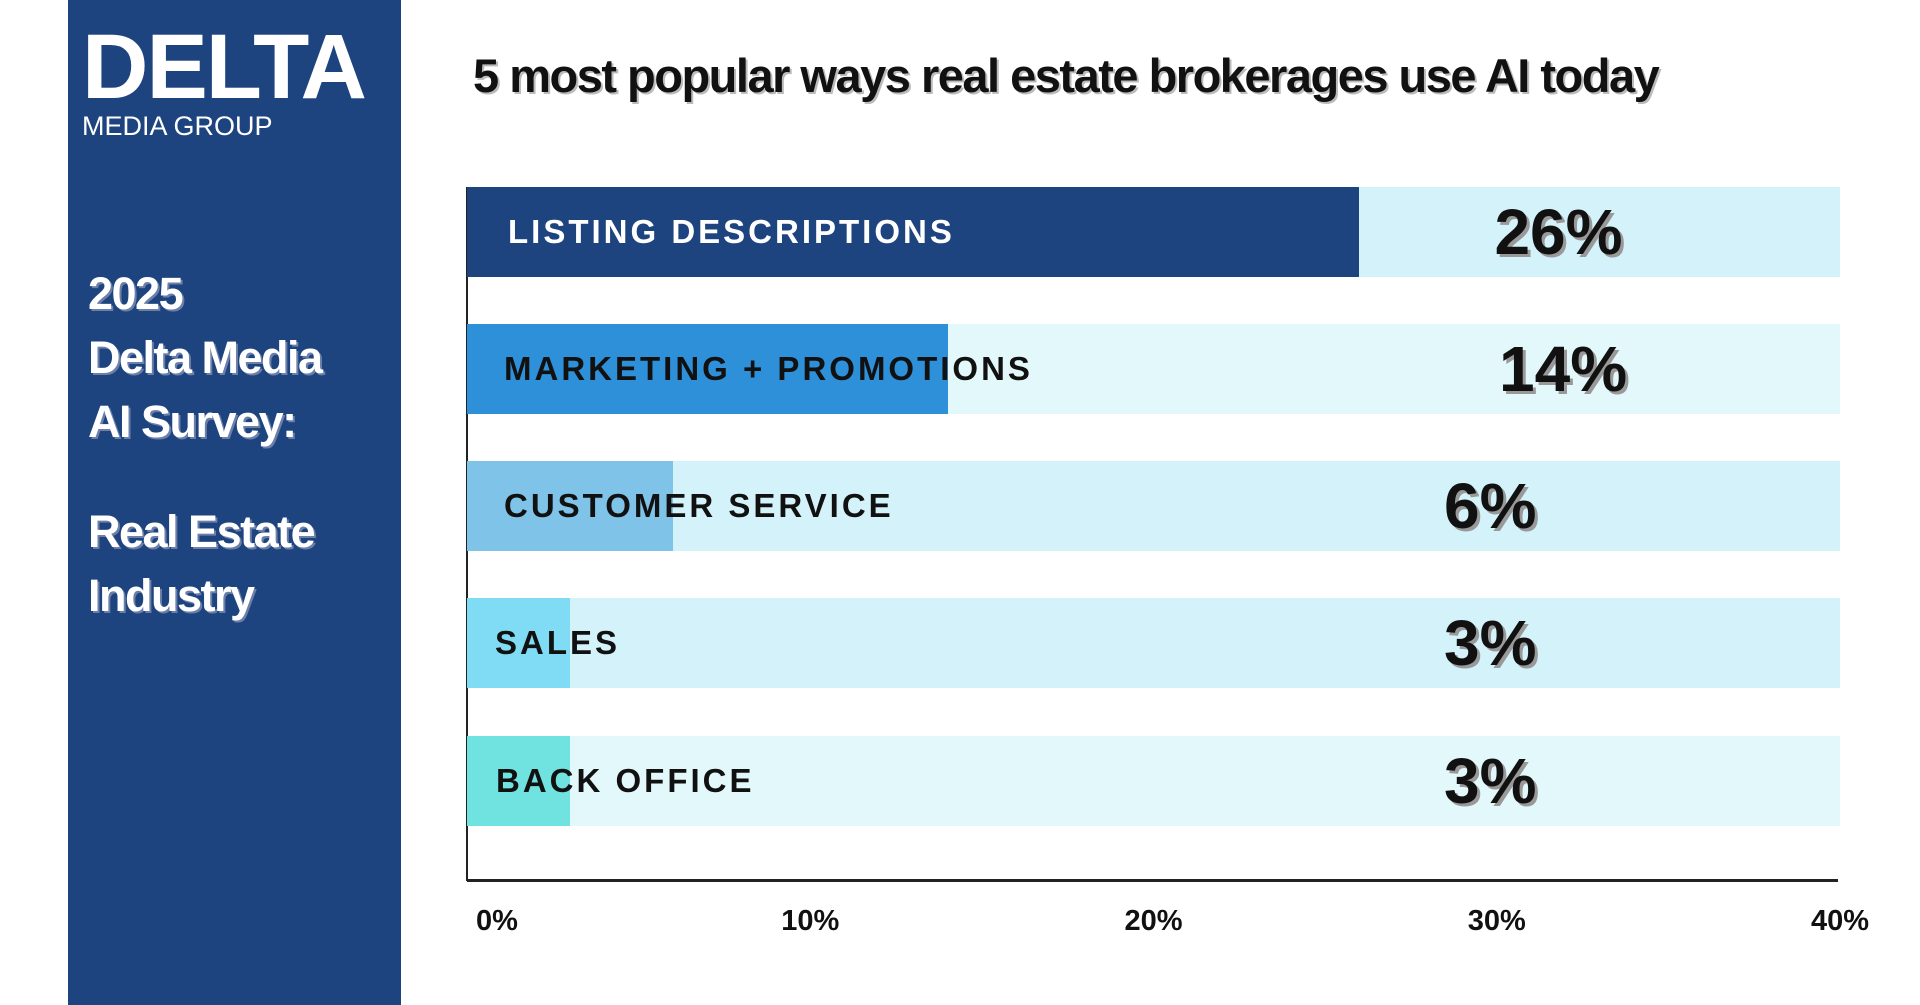 This screenshot has height=1005, width=1920. I want to click on bar-track: LISTING DESCRIPTIONS 26%, so click(1153, 232).